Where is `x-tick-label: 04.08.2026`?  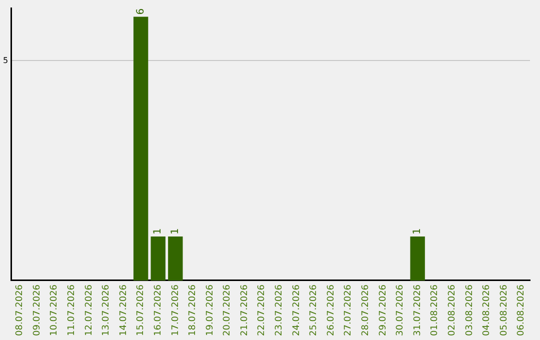 x-tick-label: 04.08.2026 is located at coordinates (487, 310).